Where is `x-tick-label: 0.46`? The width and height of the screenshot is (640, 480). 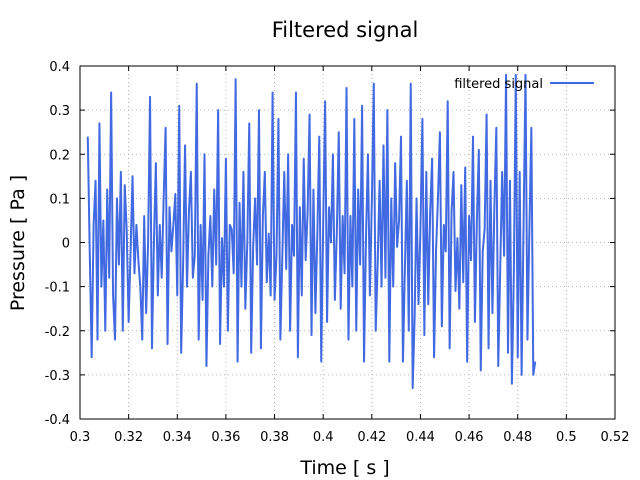 x-tick-label: 0.46 is located at coordinates (469, 437).